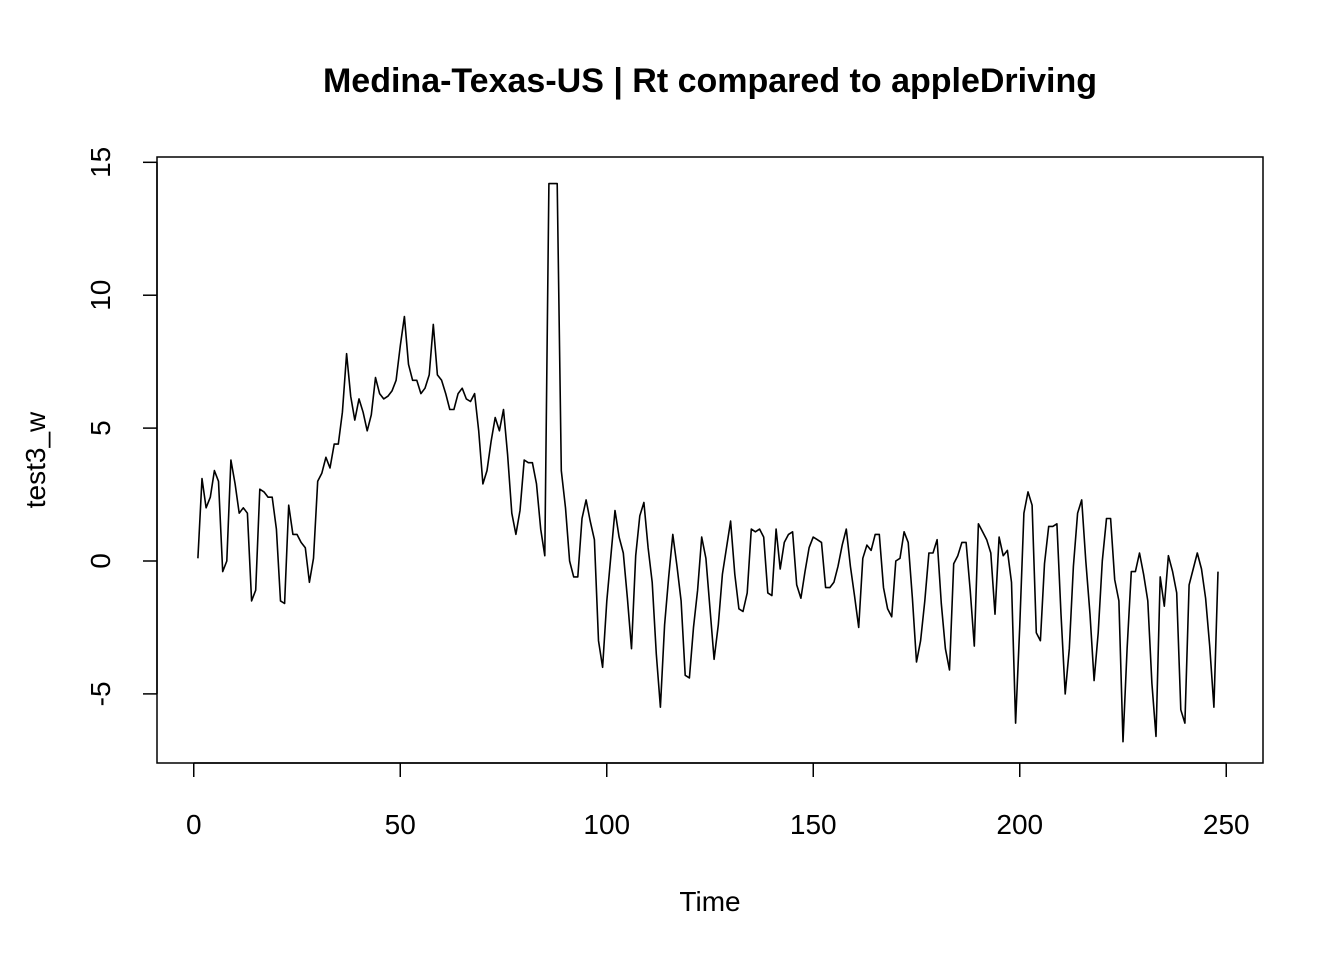 This screenshot has height=960, width=1344. I want to click on x-tick-label: 250, so click(1226, 824).